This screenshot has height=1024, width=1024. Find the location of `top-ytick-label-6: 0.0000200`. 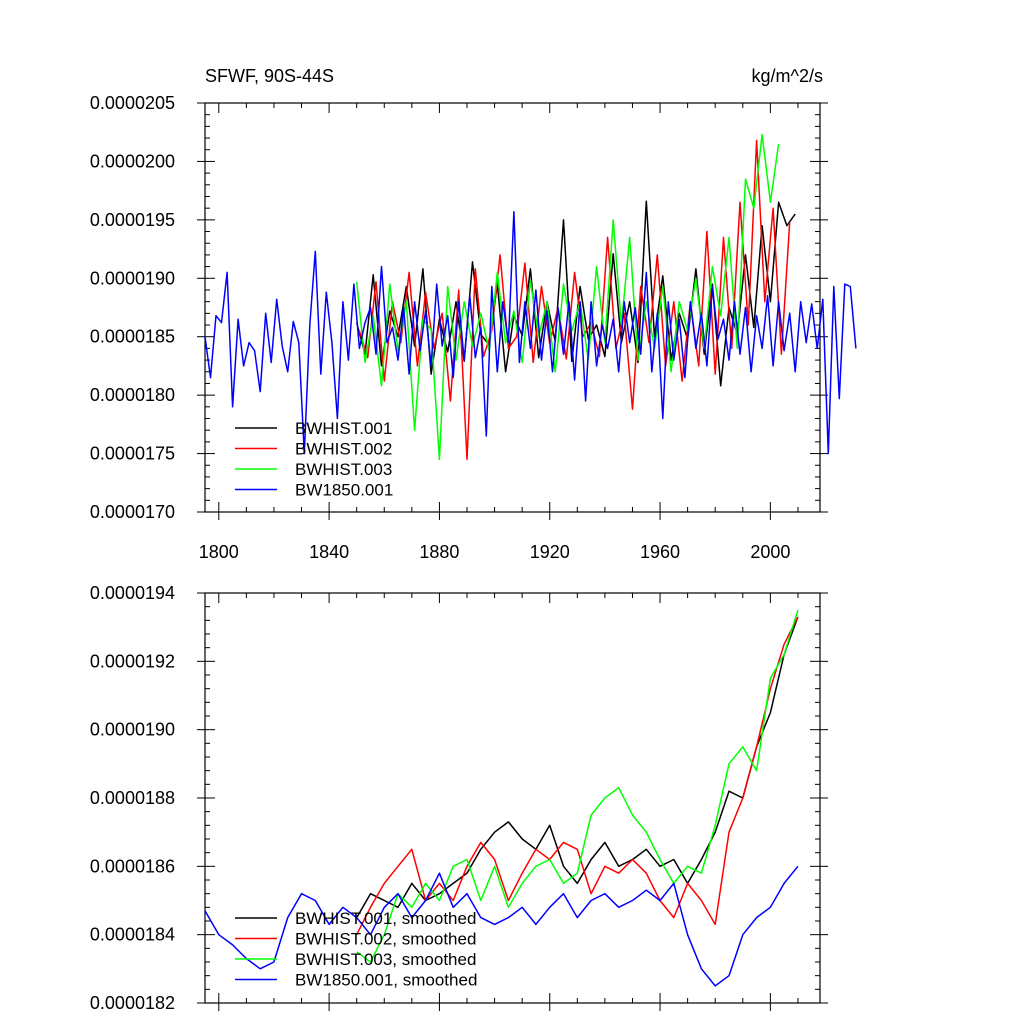

top-ytick-label-6: 0.0000200 is located at coordinates (132, 161).